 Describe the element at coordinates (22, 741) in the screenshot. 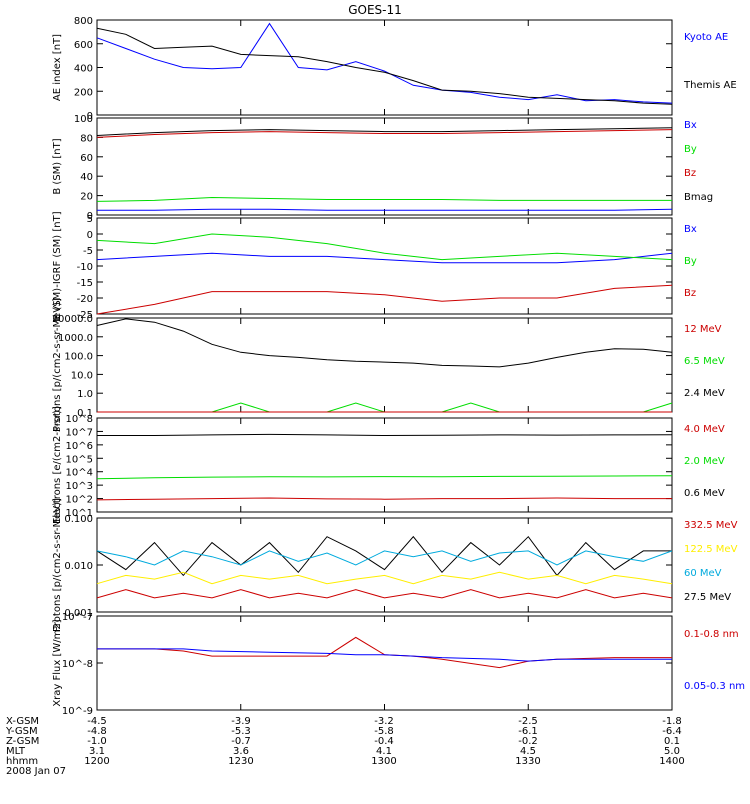

I see `axis-row-label: Z-GSM` at that location.